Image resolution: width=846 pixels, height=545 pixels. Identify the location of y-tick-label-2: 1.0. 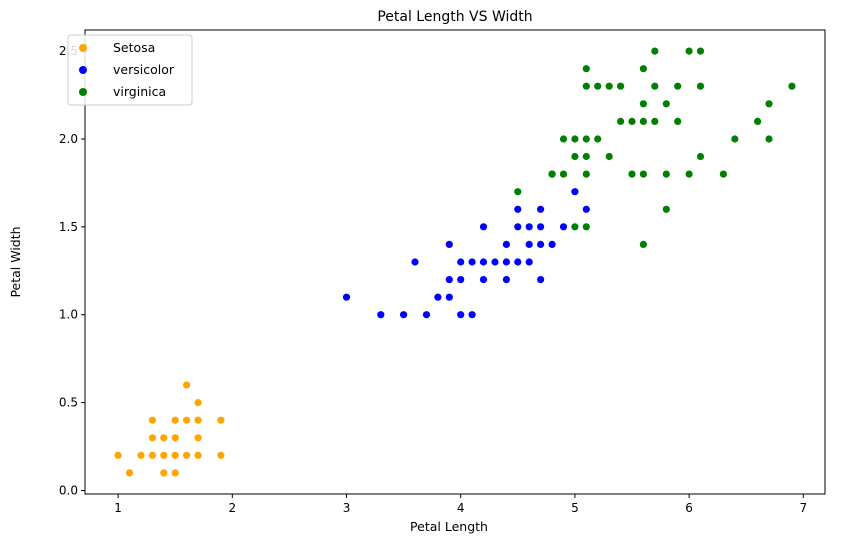
(68, 315).